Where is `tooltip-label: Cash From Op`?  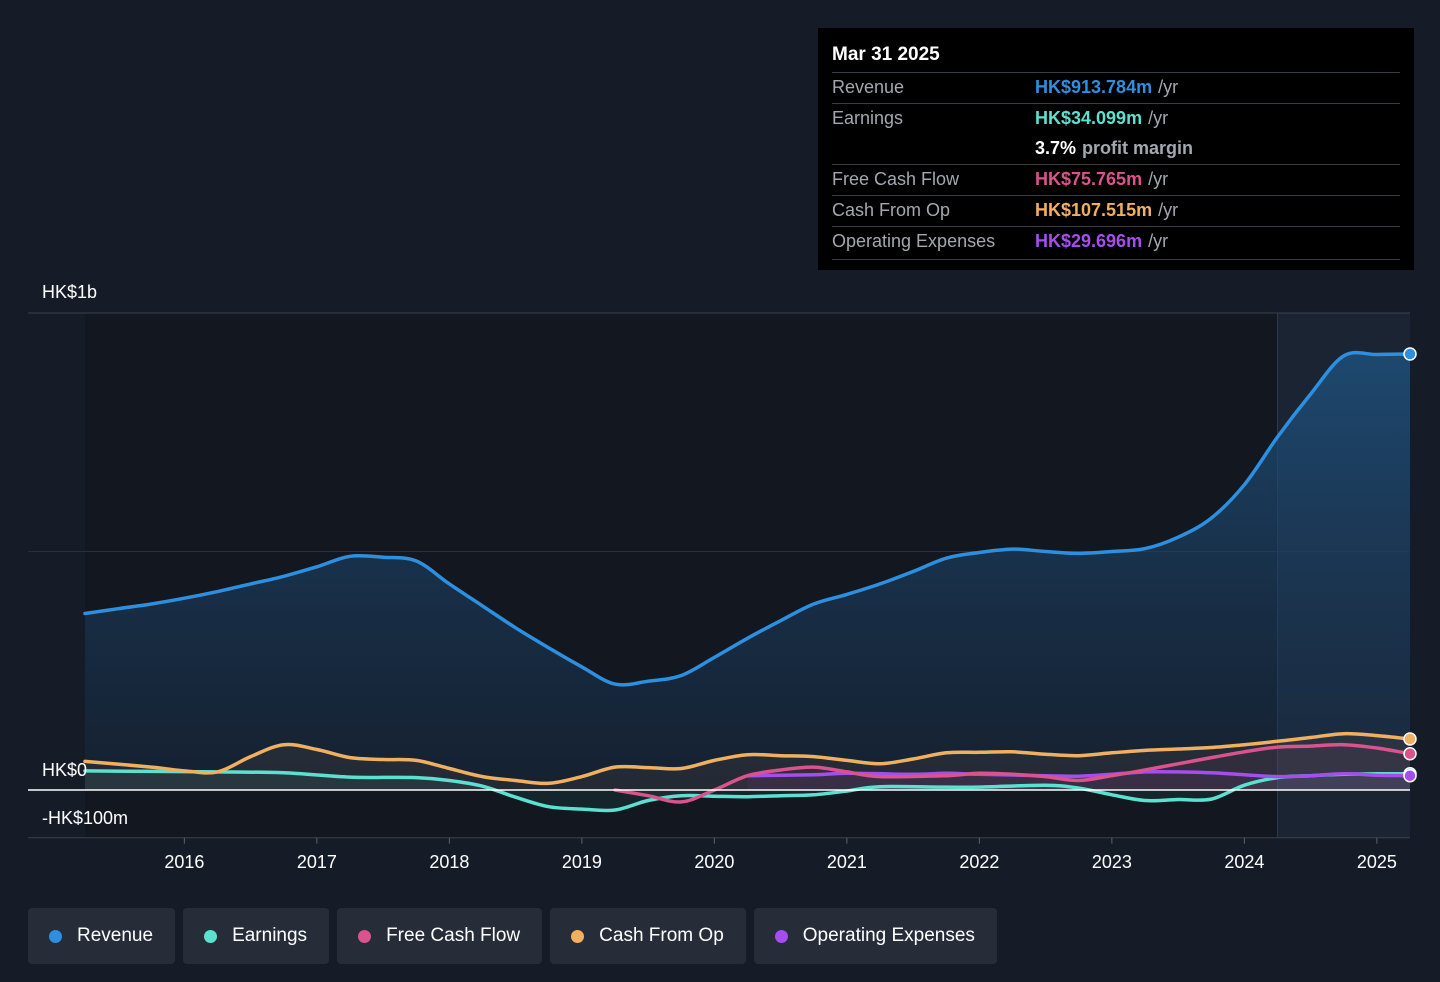
tooltip-label: Cash From Op is located at coordinates (891, 210).